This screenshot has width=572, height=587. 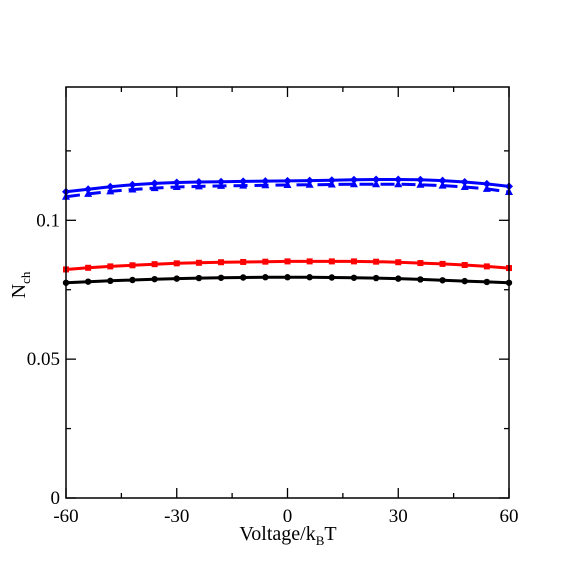 I want to click on series-circle, so click(x=287, y=280).